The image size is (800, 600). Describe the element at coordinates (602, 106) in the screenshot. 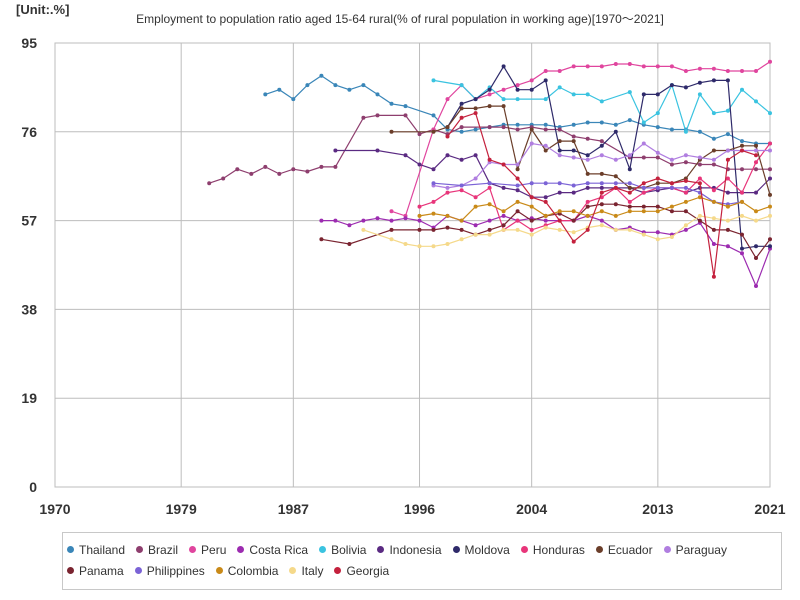

I see `series-line-bolivia` at that location.